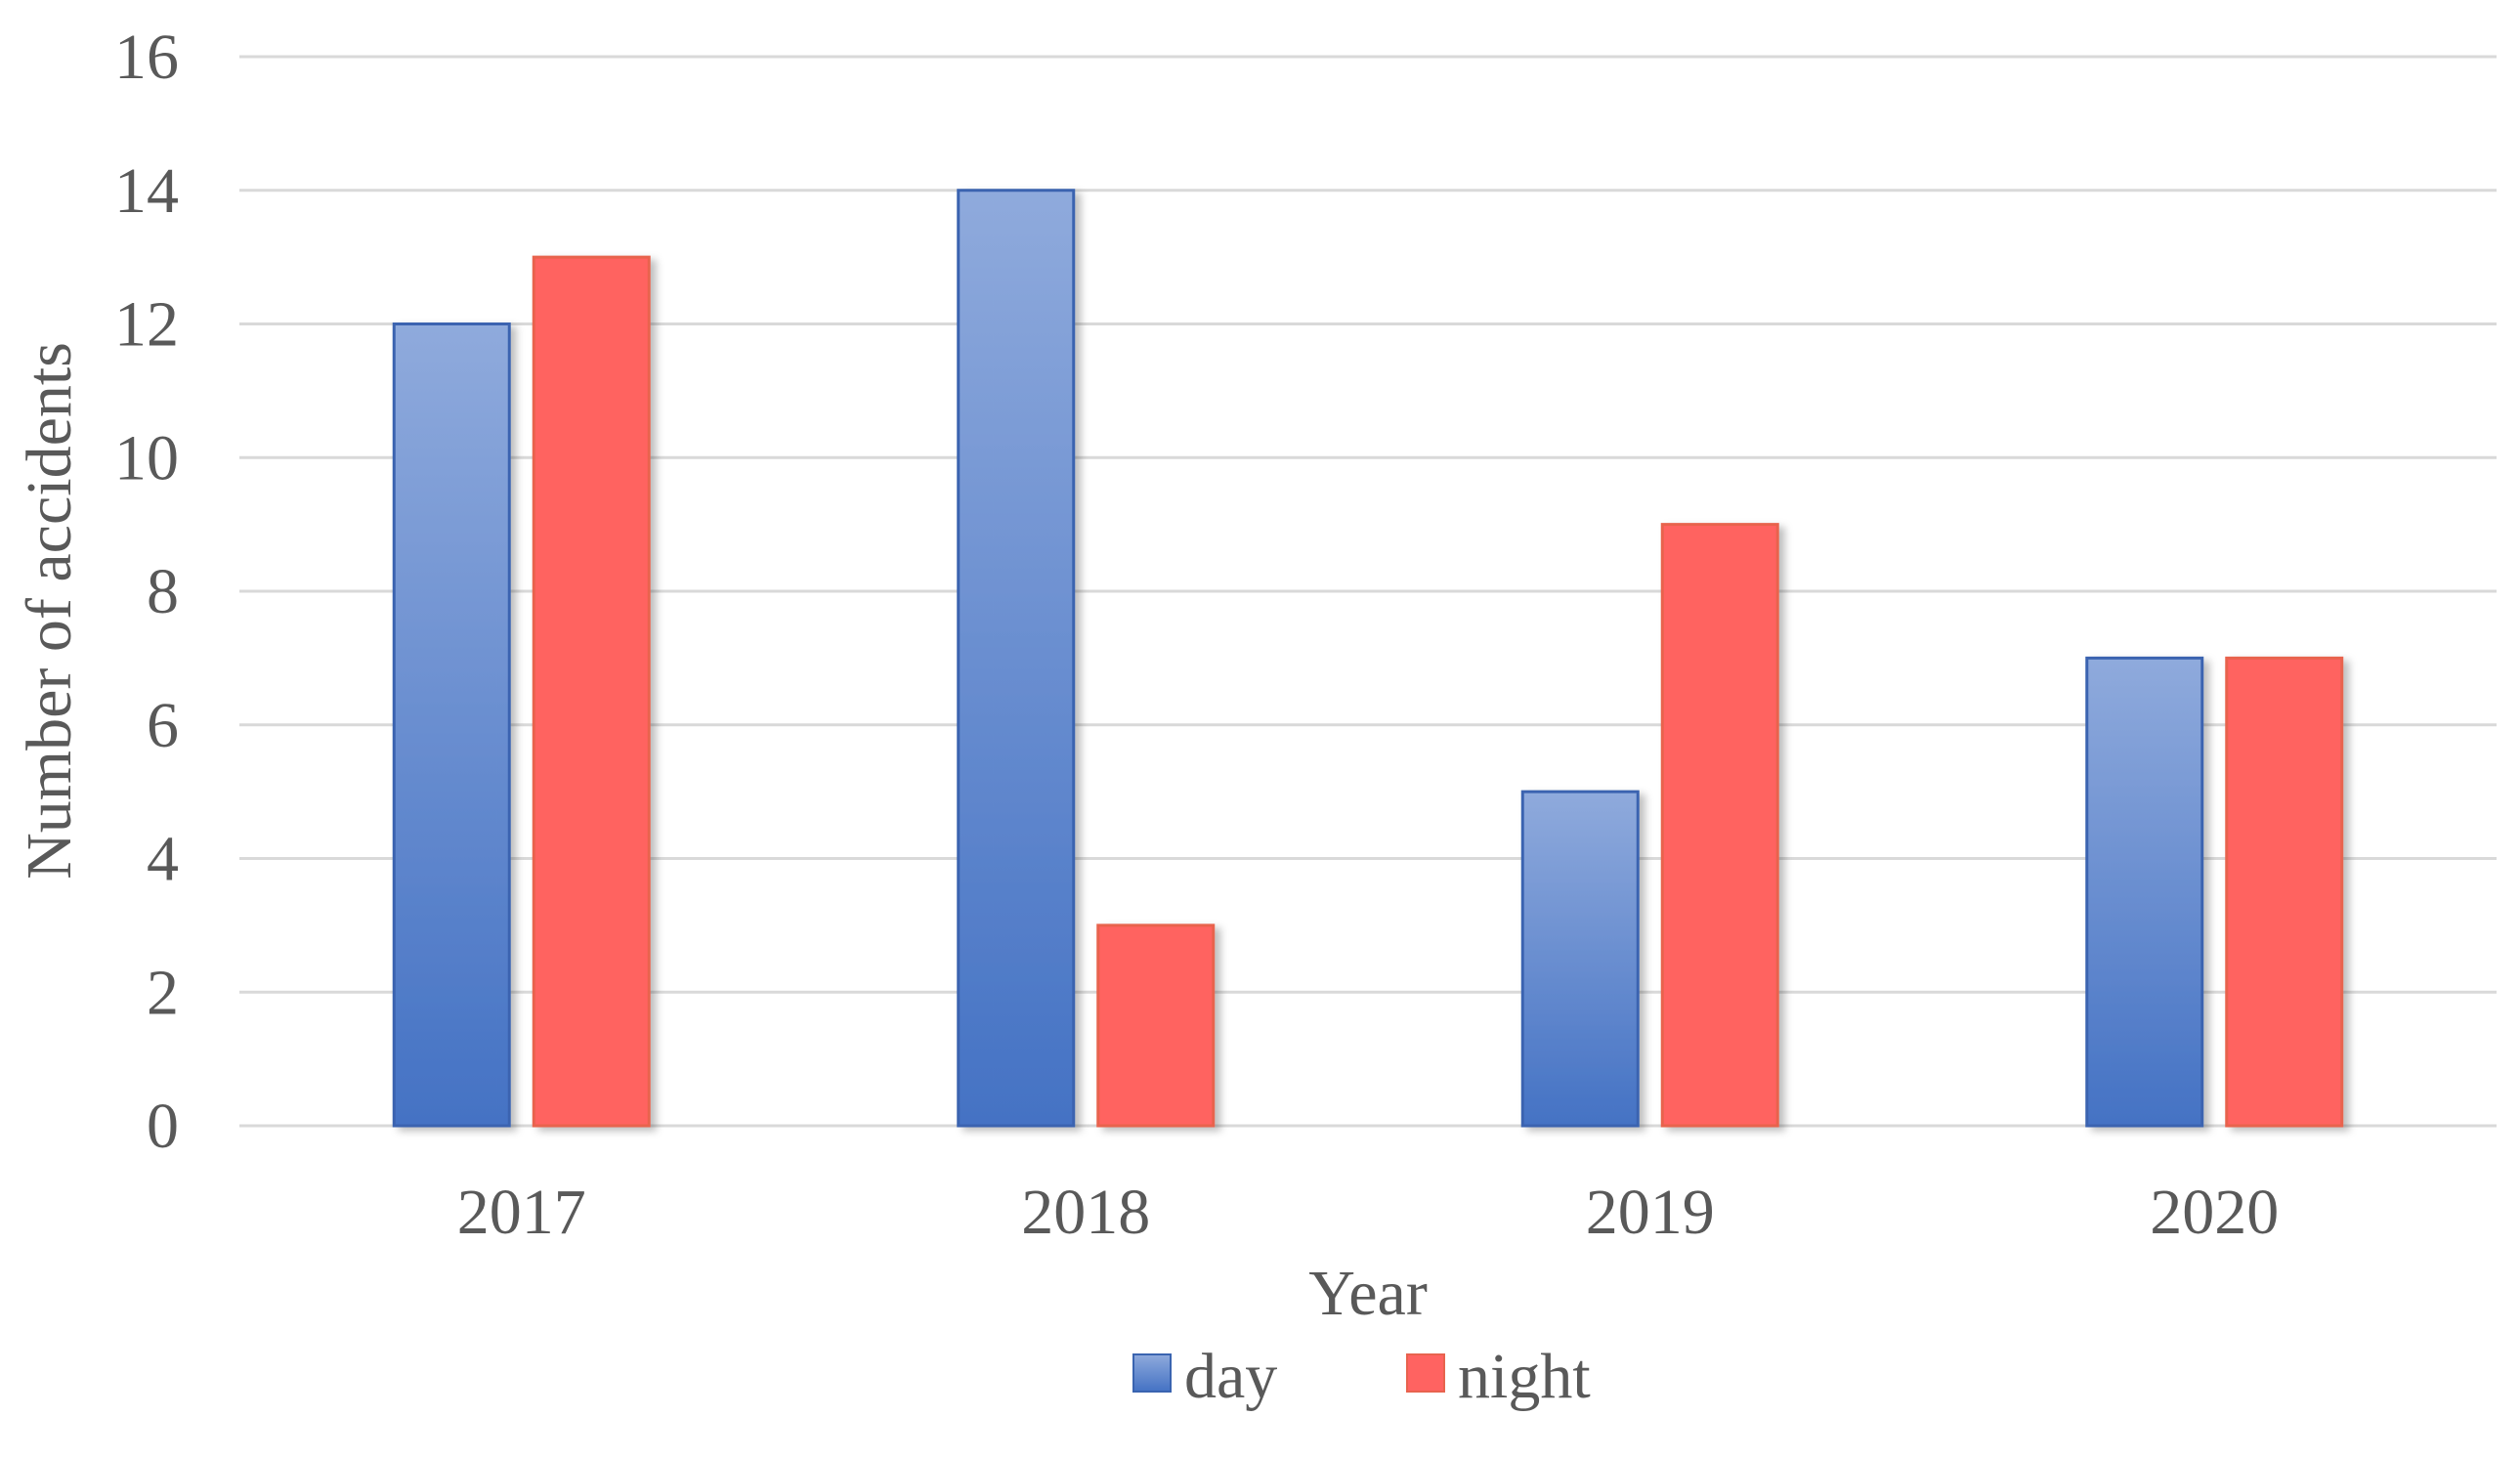 This screenshot has width=2520, height=1459. What do you see at coordinates (451, 725) in the screenshot?
I see `bar-day-2017` at bounding box center [451, 725].